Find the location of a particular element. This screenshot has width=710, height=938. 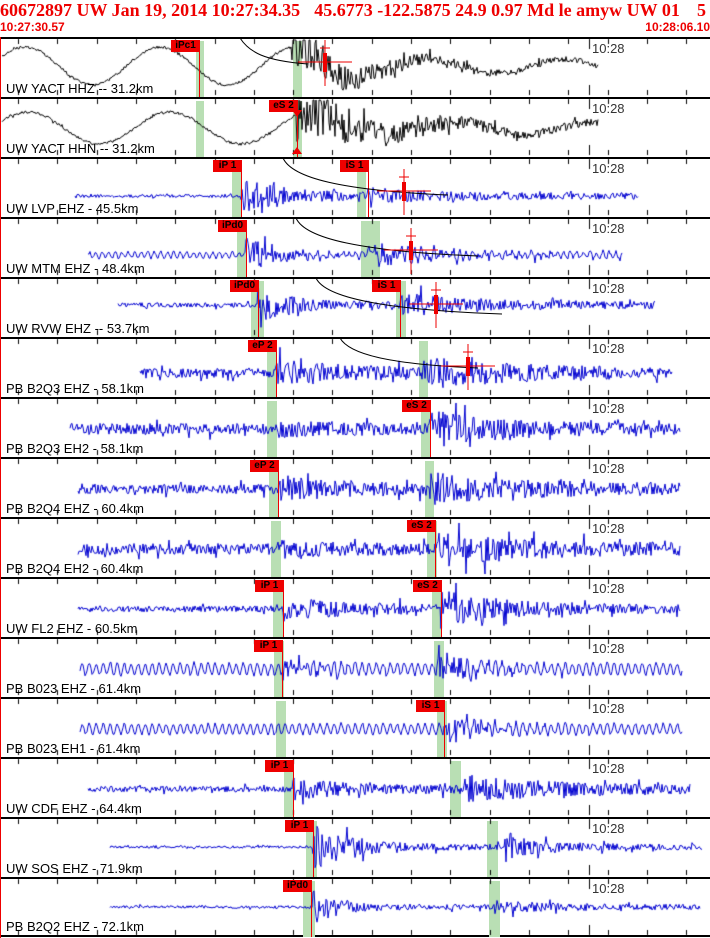

station-label: UW LVP EHZ - 45.5km is located at coordinates (72, 208).